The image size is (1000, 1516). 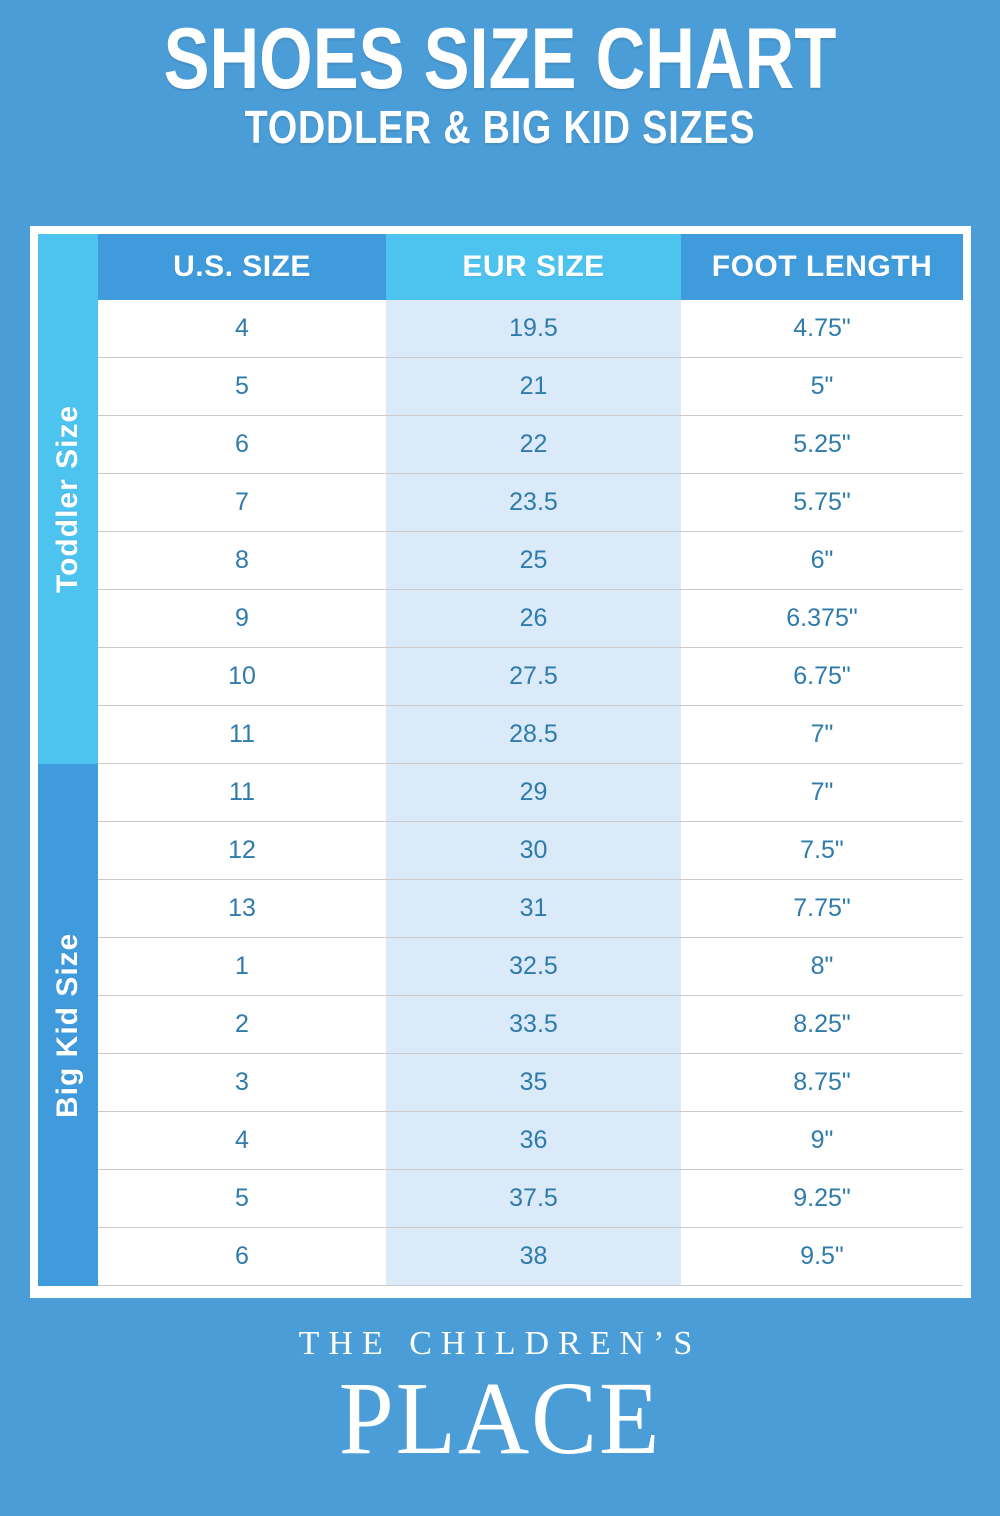 What do you see at coordinates (533, 734) in the screenshot?
I see `eur-size-cell: 28.5` at bounding box center [533, 734].